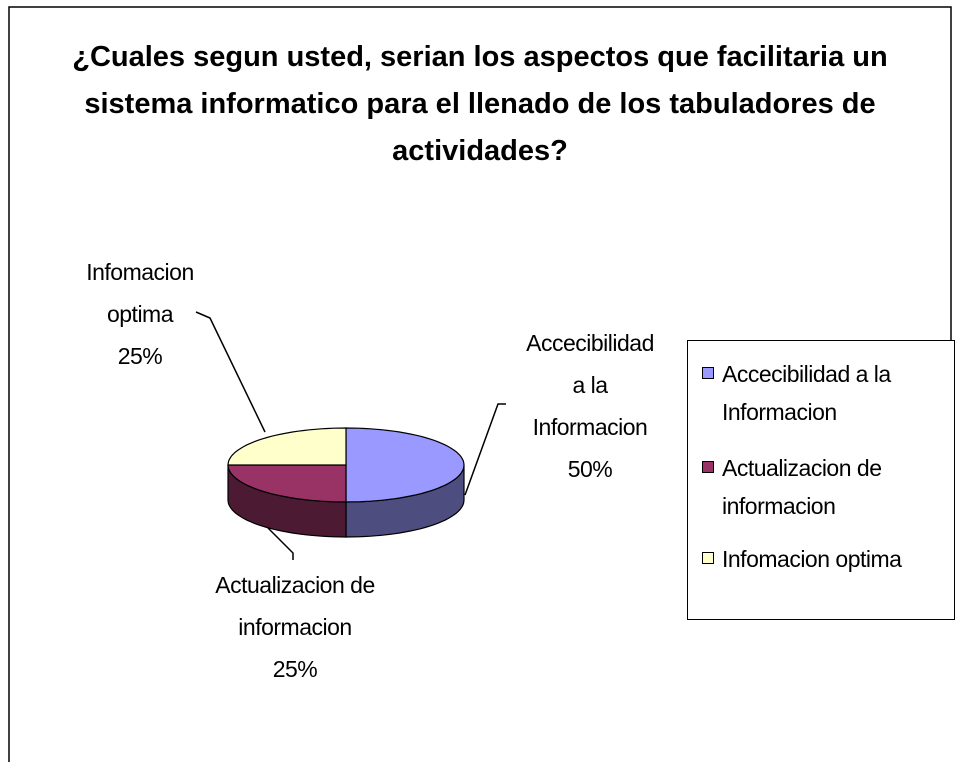 This screenshot has height=762, width=957. I want to click on data-label-value: 50%, so click(590, 469).